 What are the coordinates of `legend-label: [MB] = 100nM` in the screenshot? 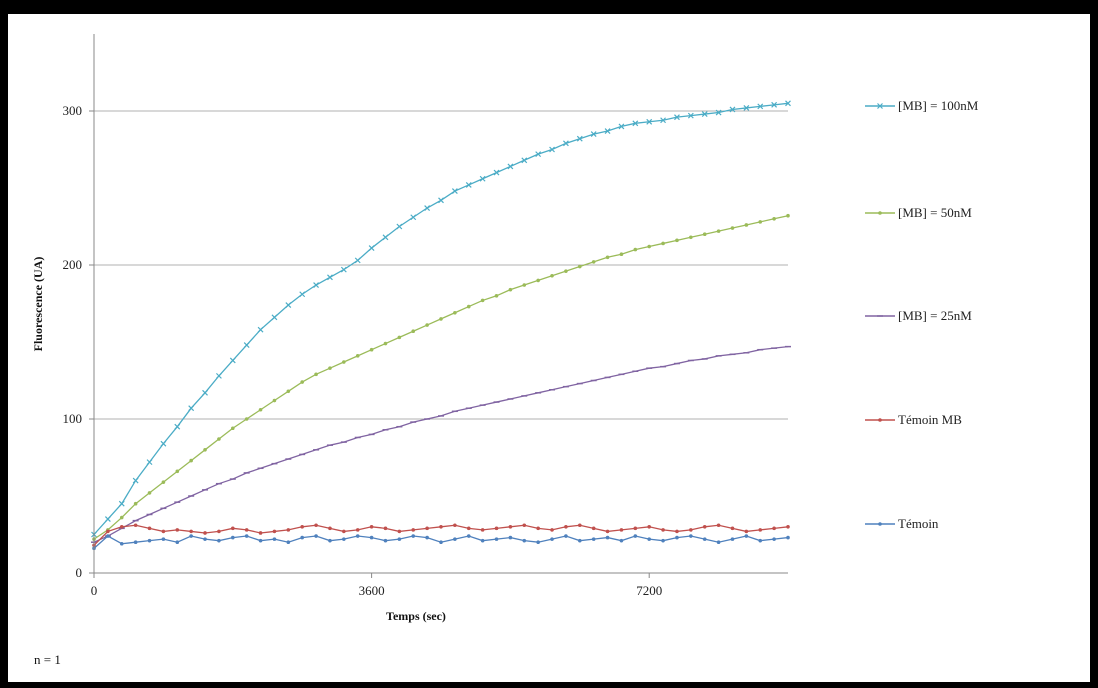 It's located at (938, 105).